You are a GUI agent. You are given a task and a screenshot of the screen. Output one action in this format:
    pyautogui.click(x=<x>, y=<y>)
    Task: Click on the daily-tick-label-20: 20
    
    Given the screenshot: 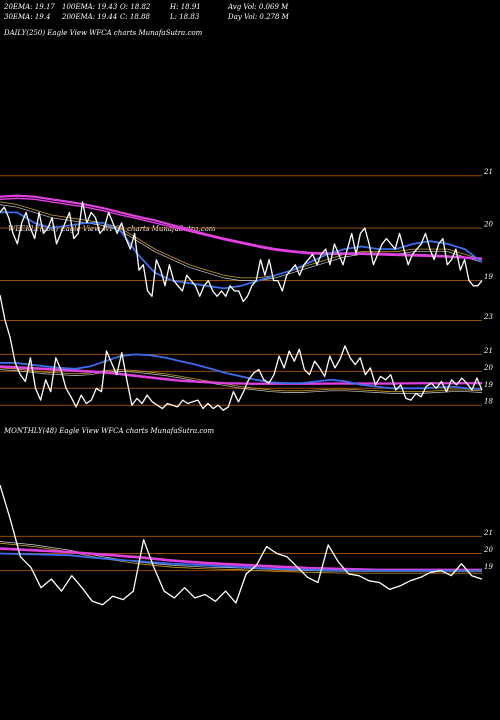 What is the action you would take?
    pyautogui.click(x=488, y=225)
    